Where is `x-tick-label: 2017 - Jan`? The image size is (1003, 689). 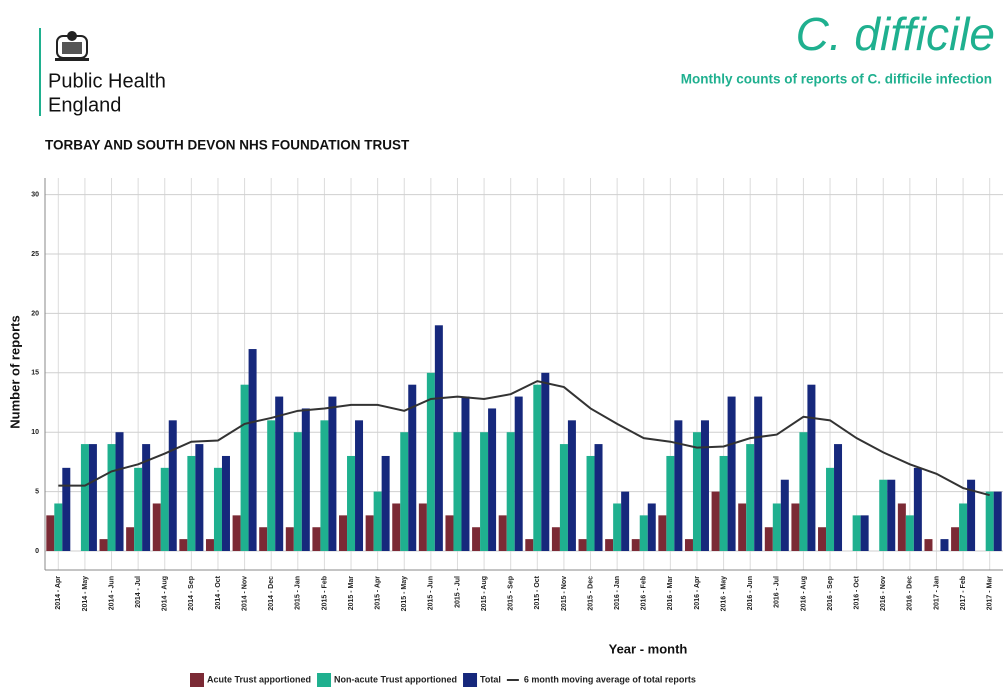 x-tick-label: 2017 - Jan is located at coordinates (936, 593).